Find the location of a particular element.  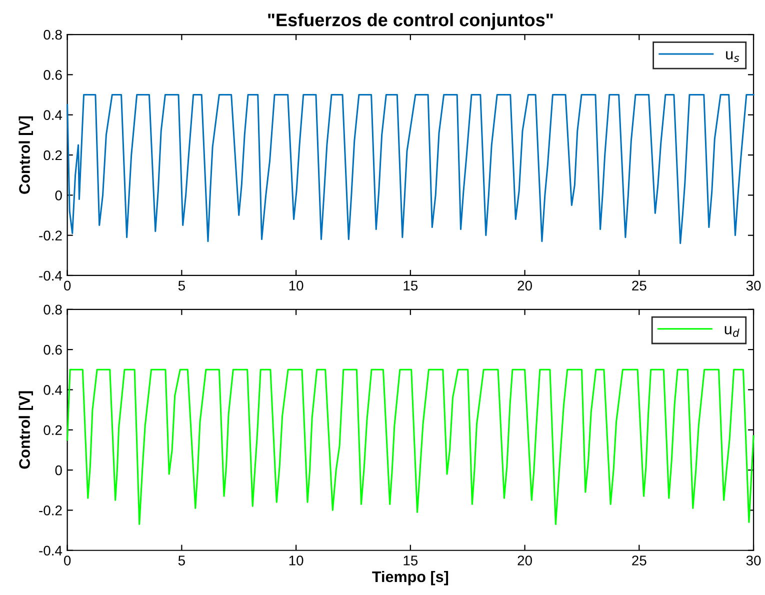

legend-label: u$_{s}$ is located at coordinates (733, 56).